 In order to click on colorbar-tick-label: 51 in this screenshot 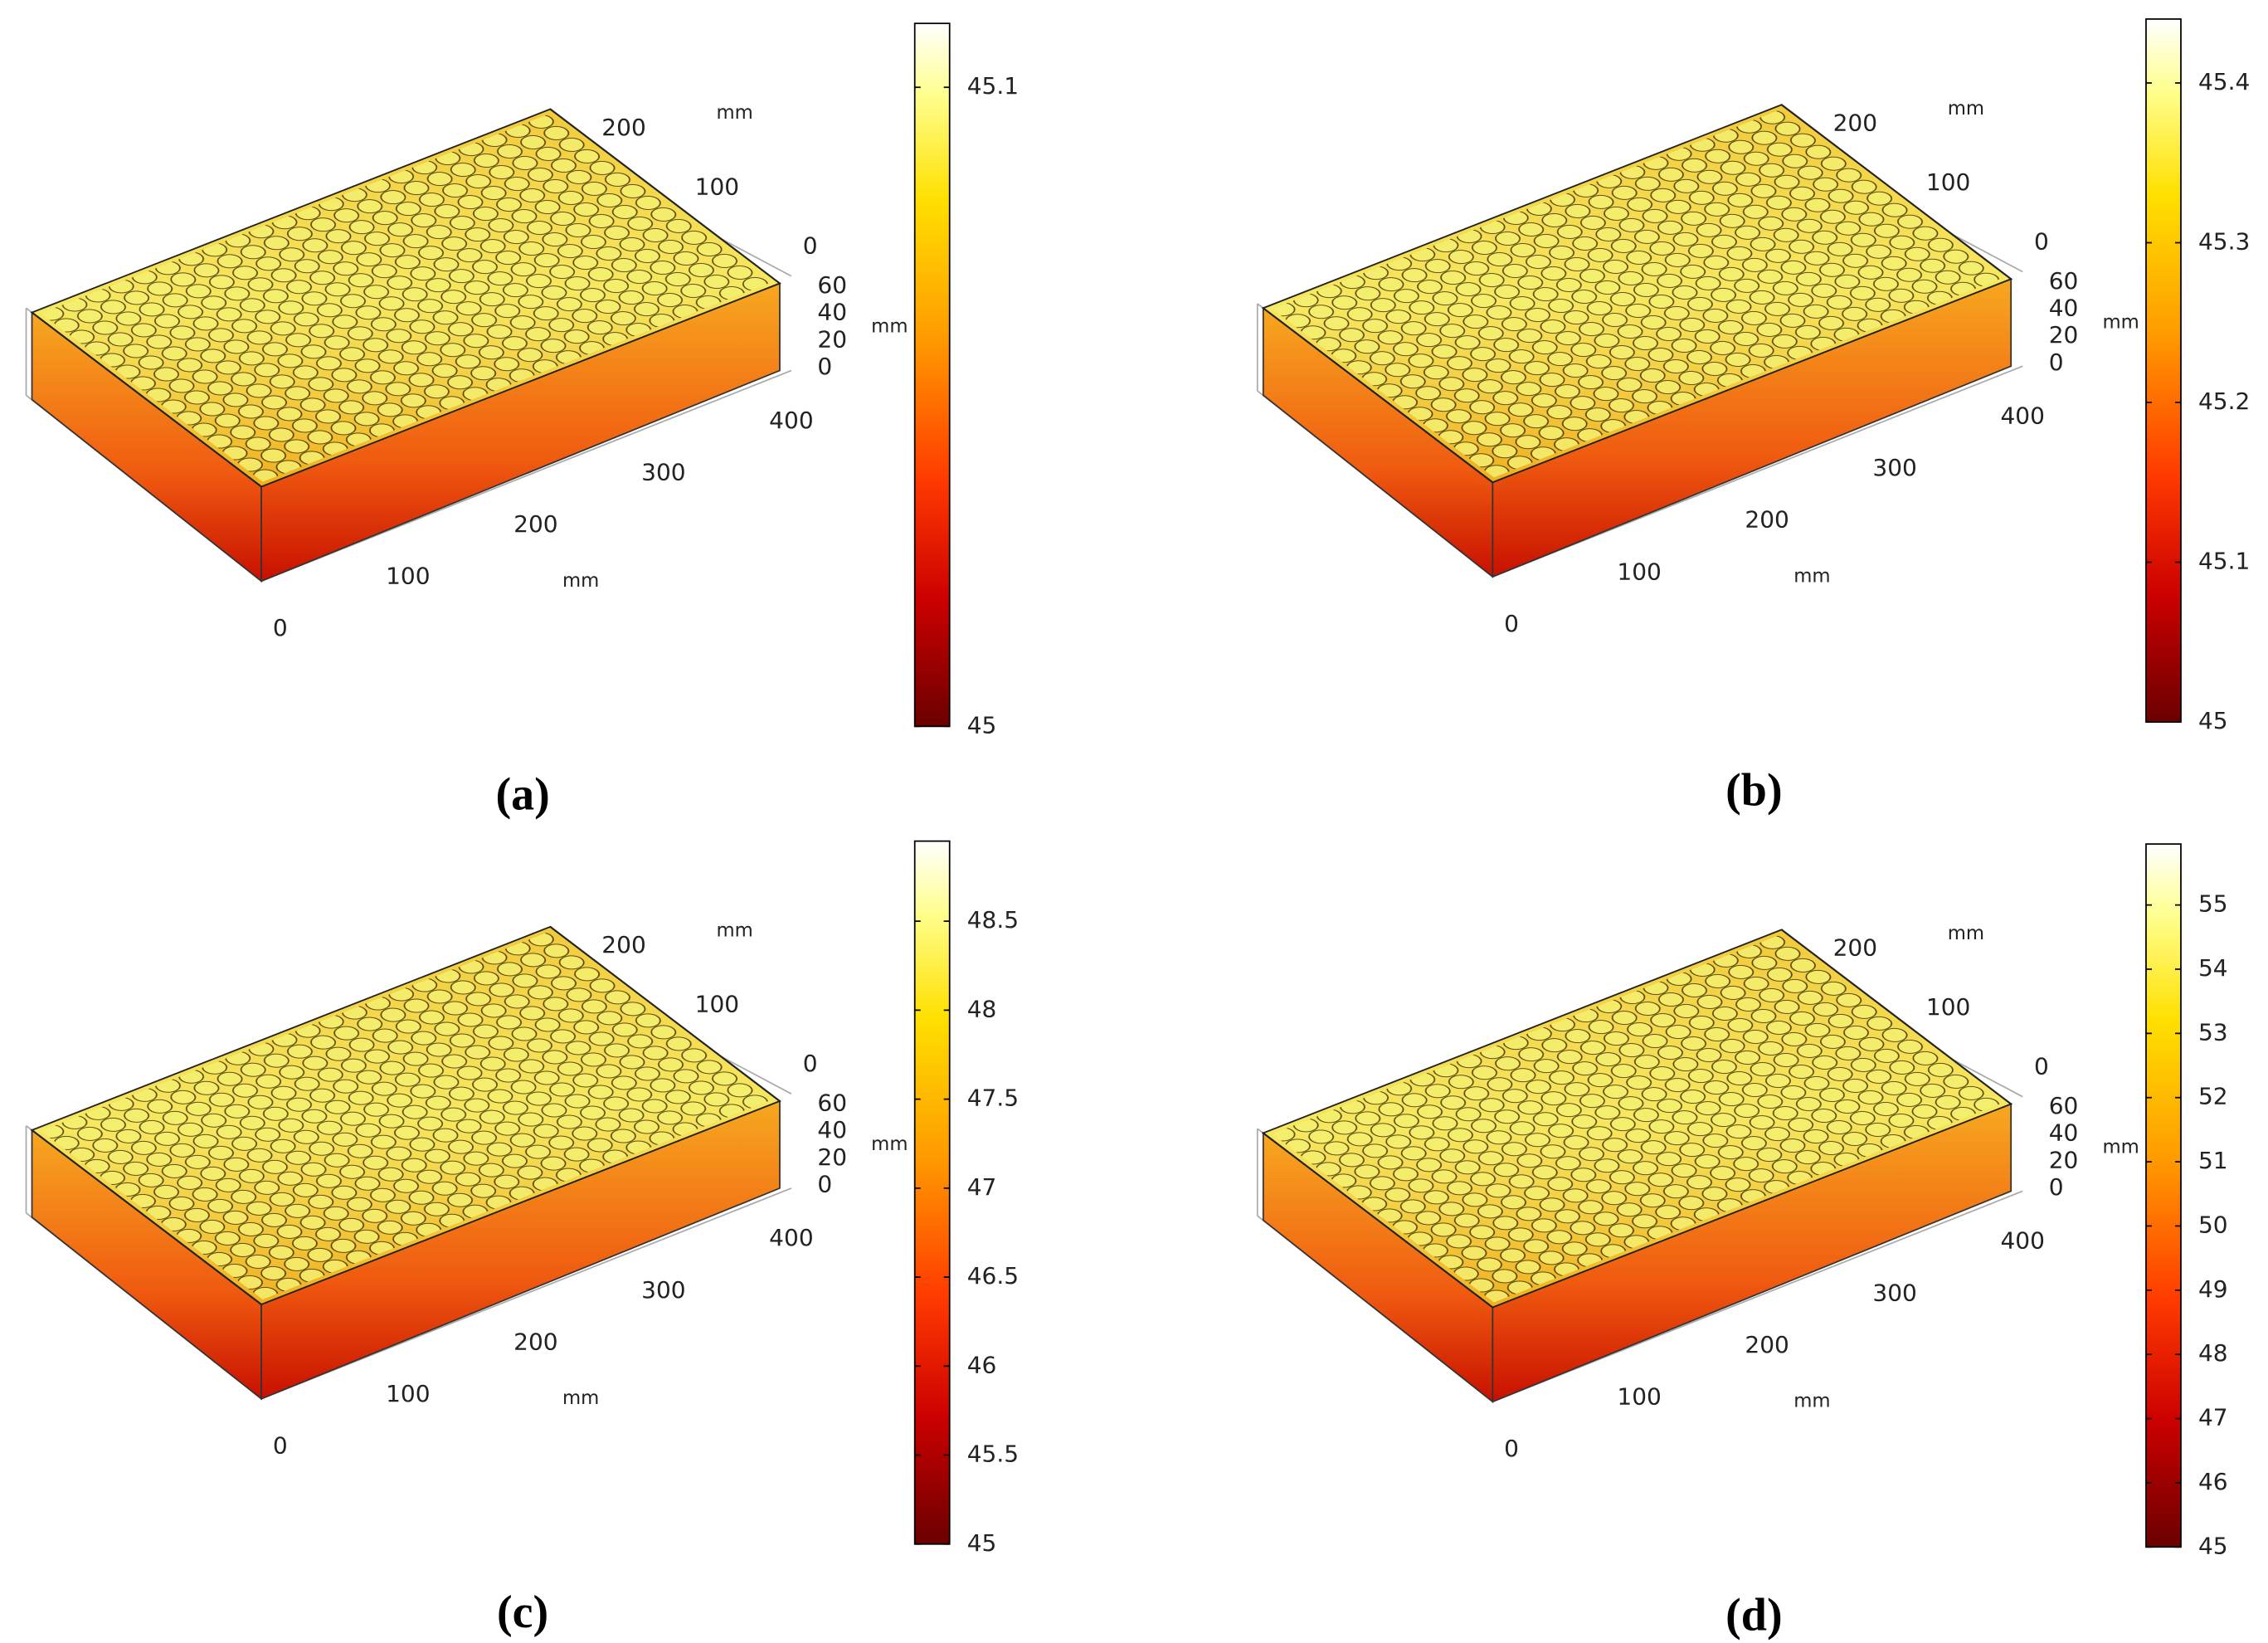, I will do `click(2213, 1160)`.